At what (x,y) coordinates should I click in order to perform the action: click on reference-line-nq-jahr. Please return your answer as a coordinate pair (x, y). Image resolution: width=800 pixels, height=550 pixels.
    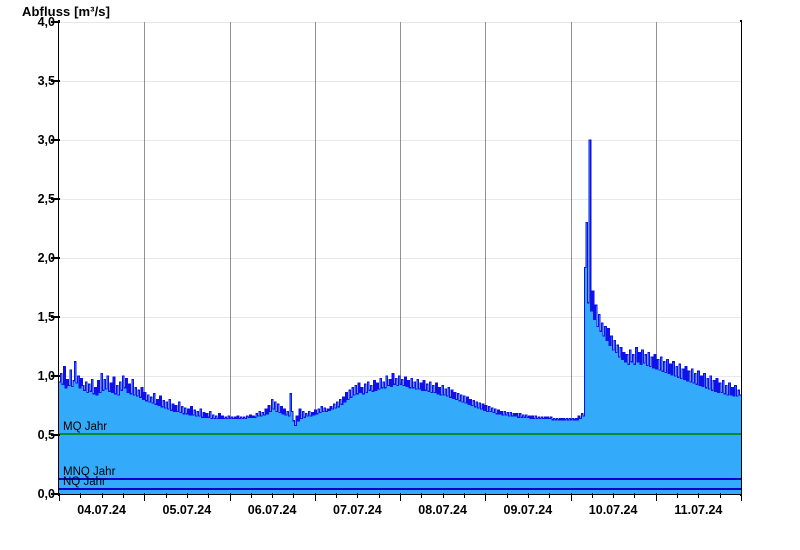
    Looking at the image, I should click on (400, 488).